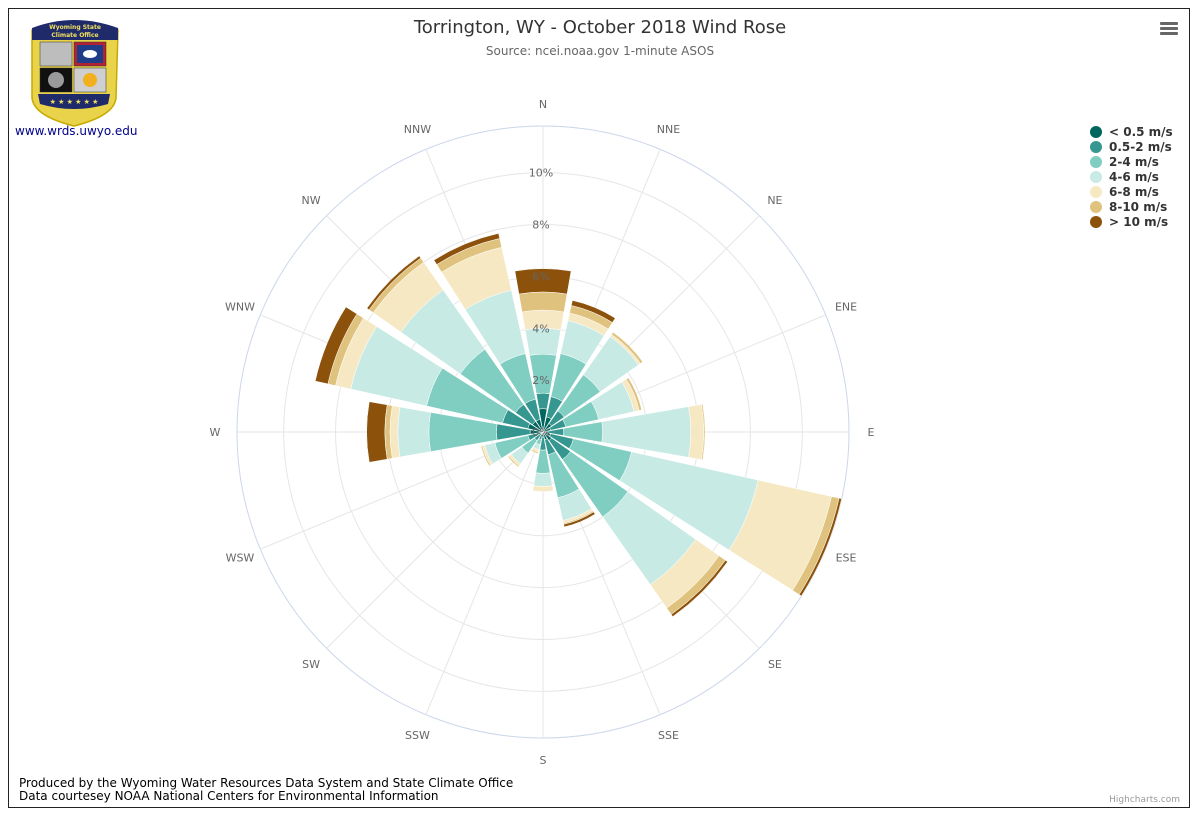 The width and height of the screenshot is (1200, 818). I want to click on legend-label: 6-8 m/s, so click(1134, 192).